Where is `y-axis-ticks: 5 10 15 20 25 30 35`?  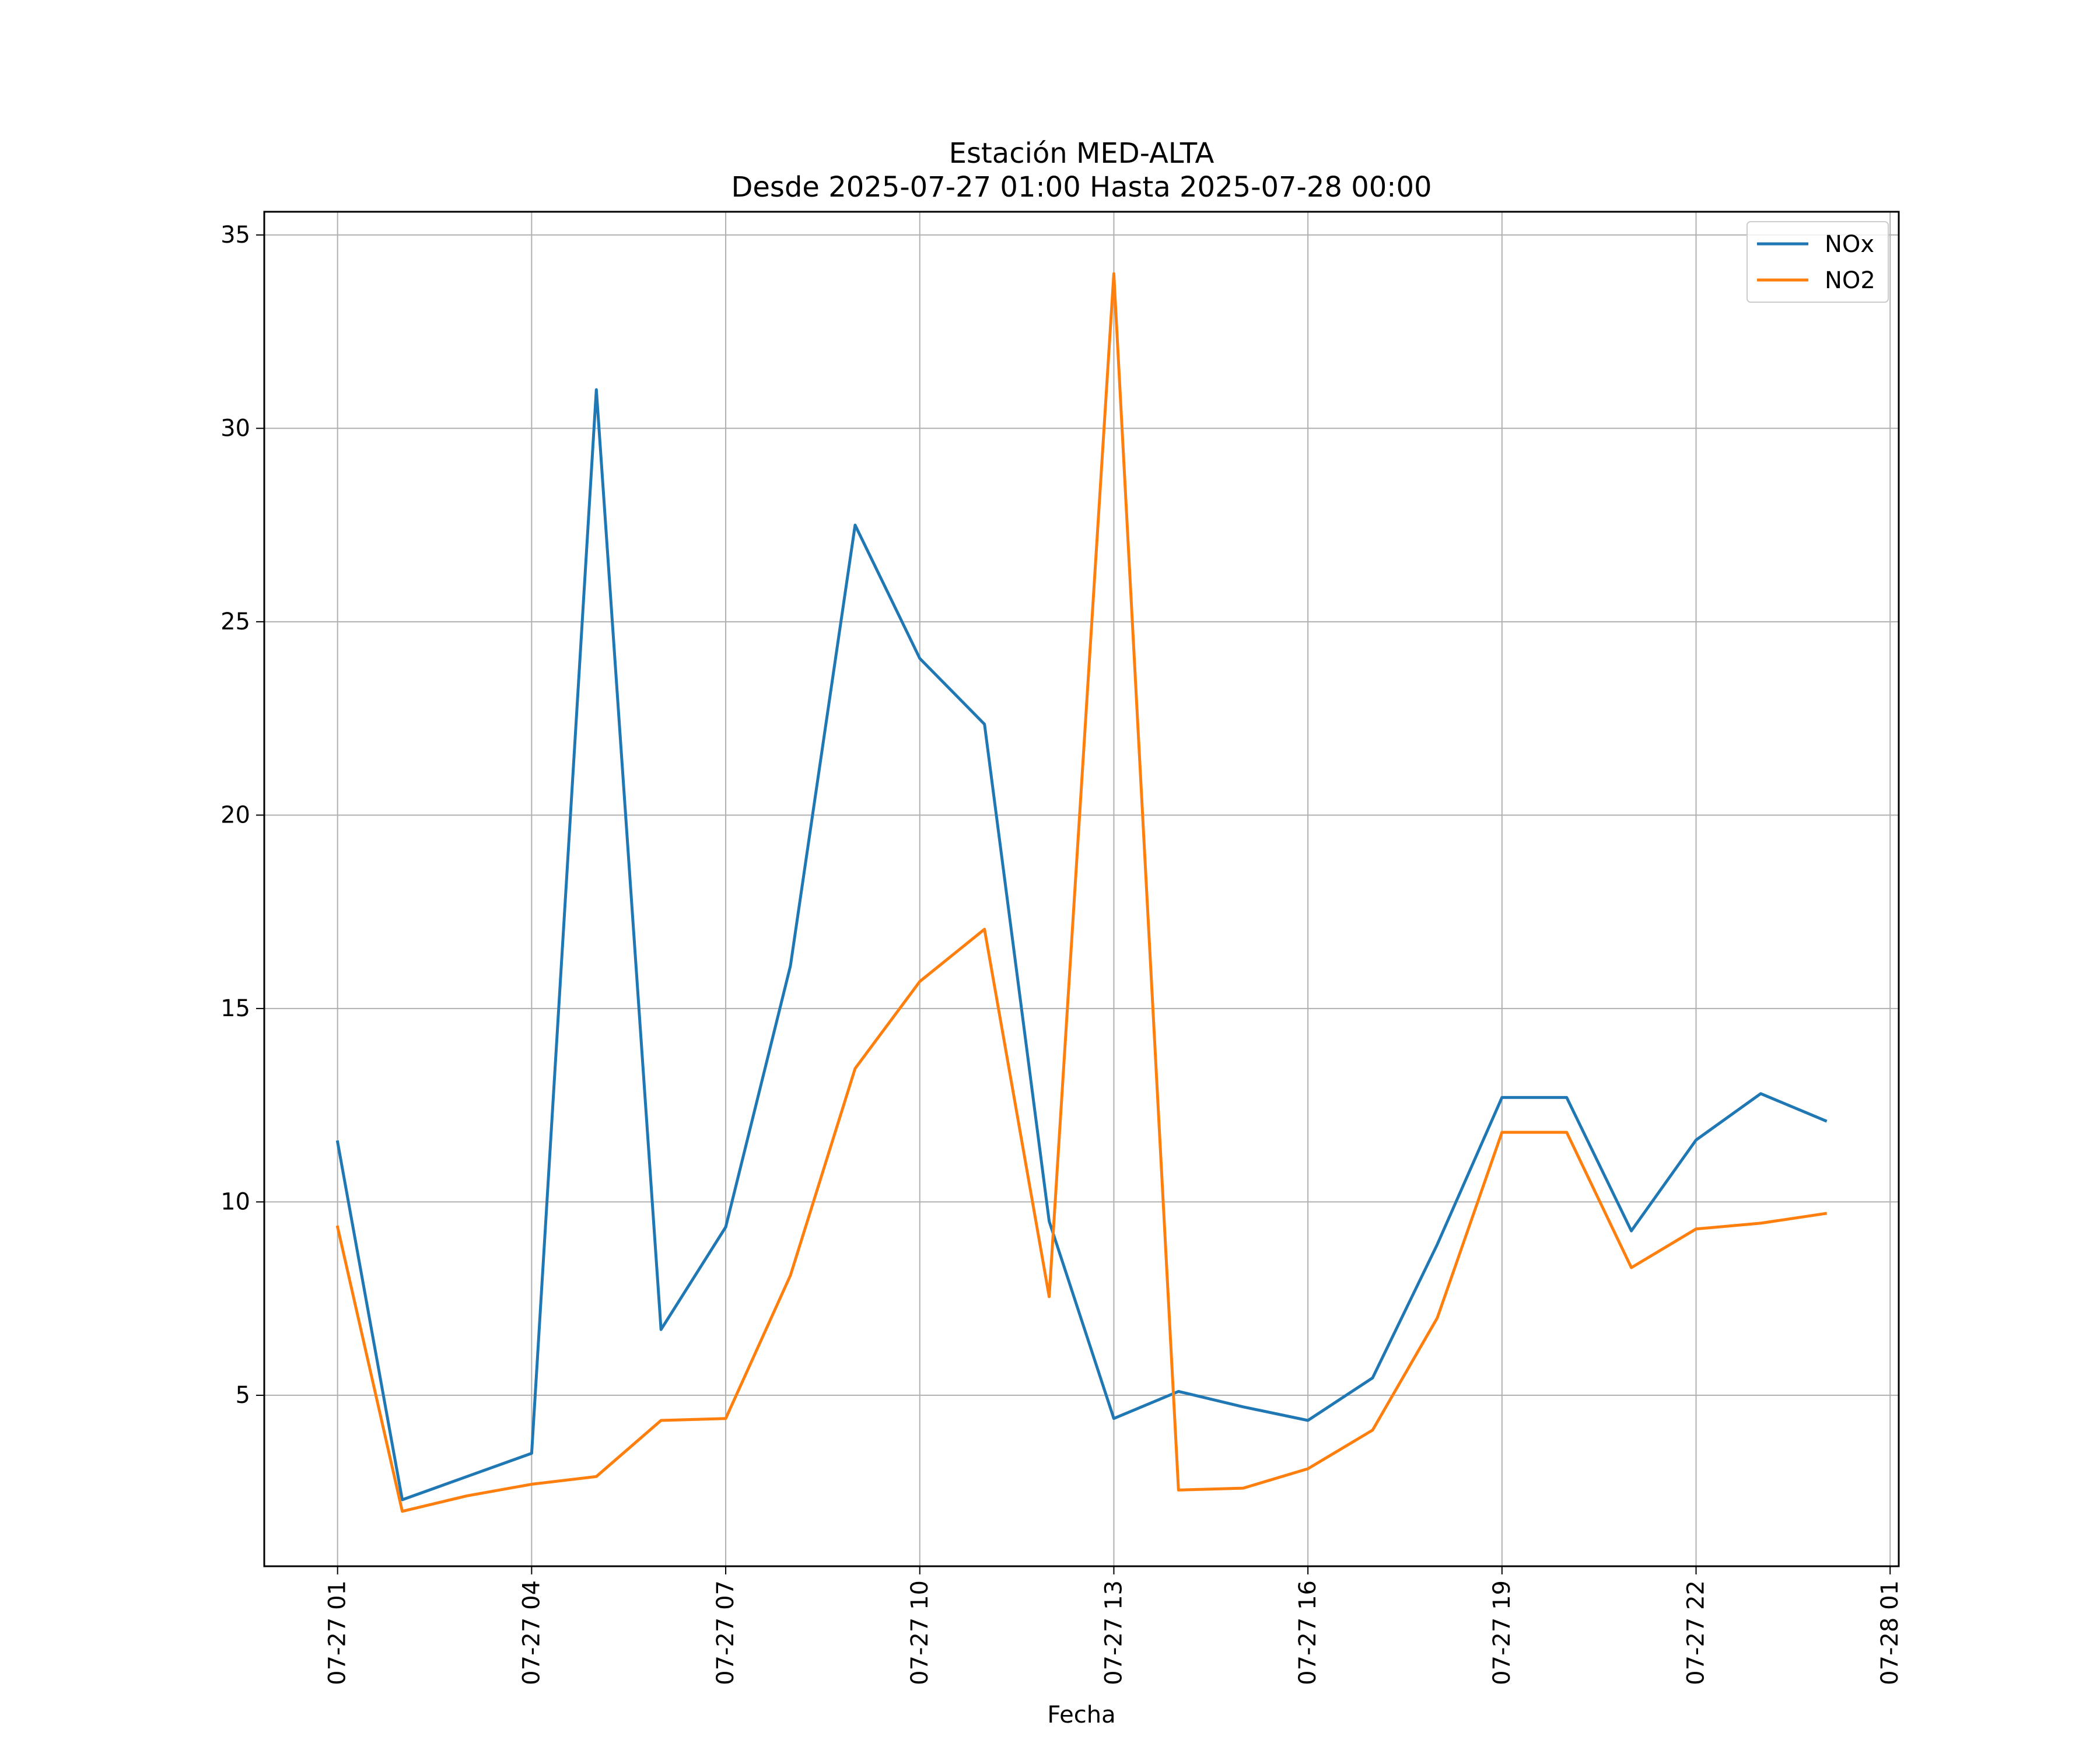 y-axis-ticks: 5 10 15 20 25 30 35 is located at coordinates (242, 815).